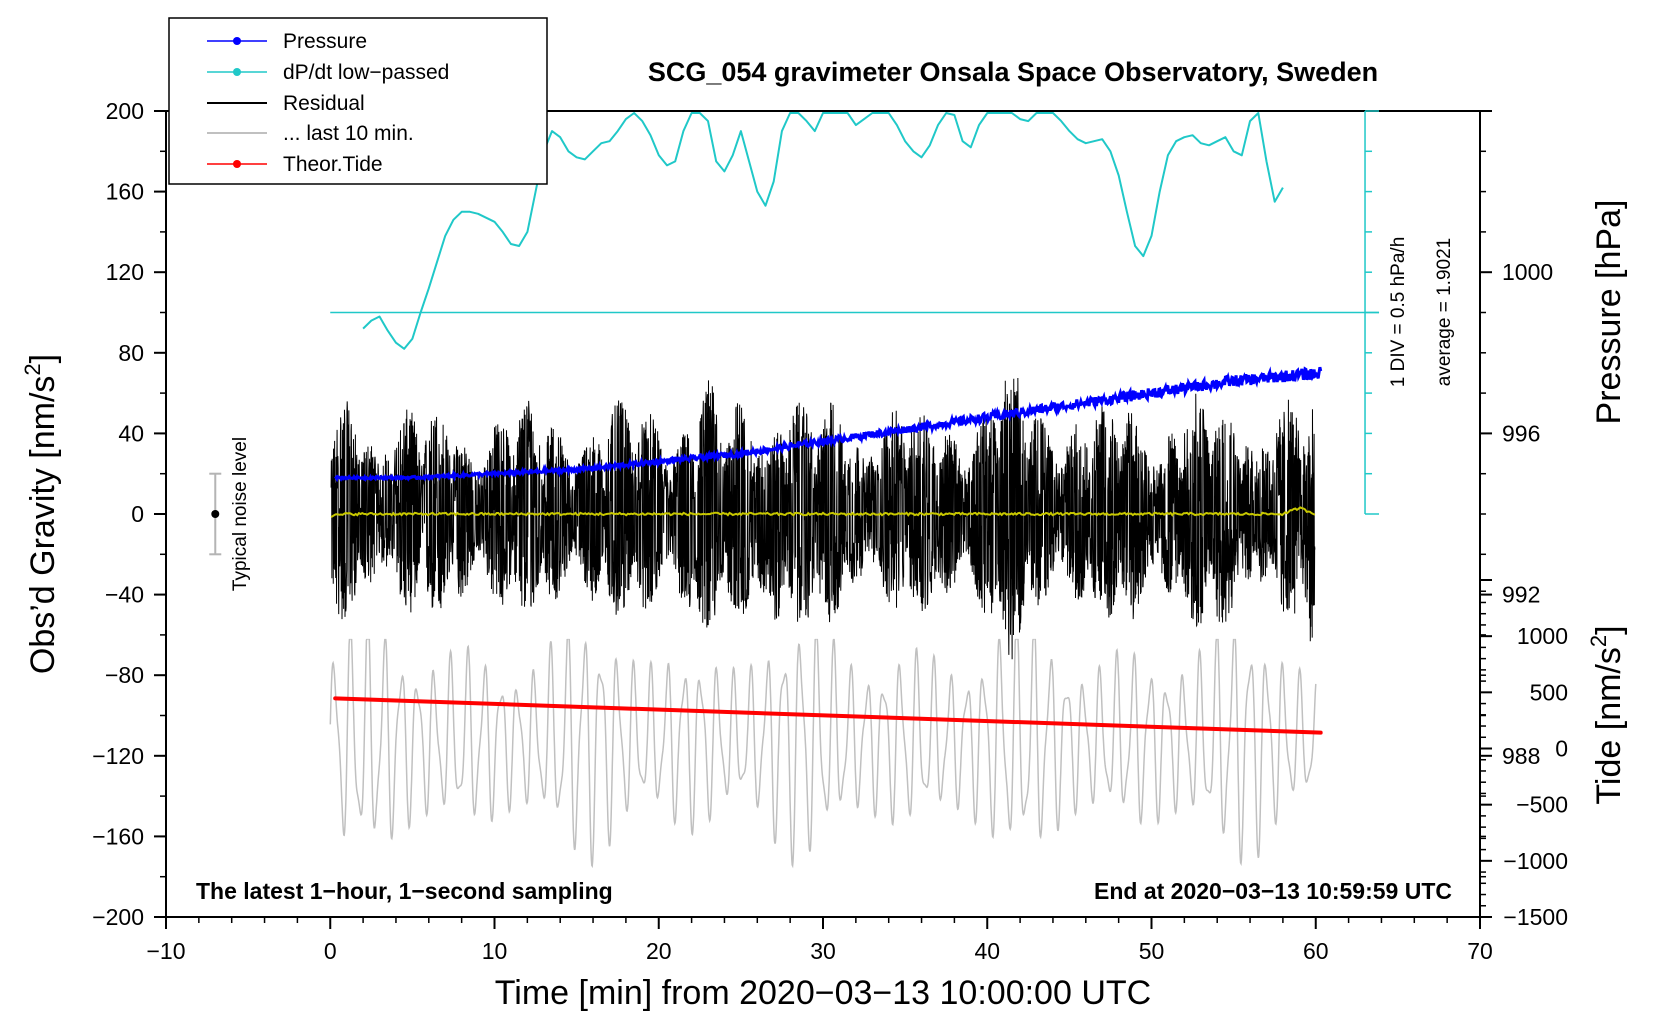 Image resolution: width=1660 pixels, height=1020 pixels. Describe the element at coordinates (324, 103) in the screenshot. I see `legend-label-residual: Residual` at that location.